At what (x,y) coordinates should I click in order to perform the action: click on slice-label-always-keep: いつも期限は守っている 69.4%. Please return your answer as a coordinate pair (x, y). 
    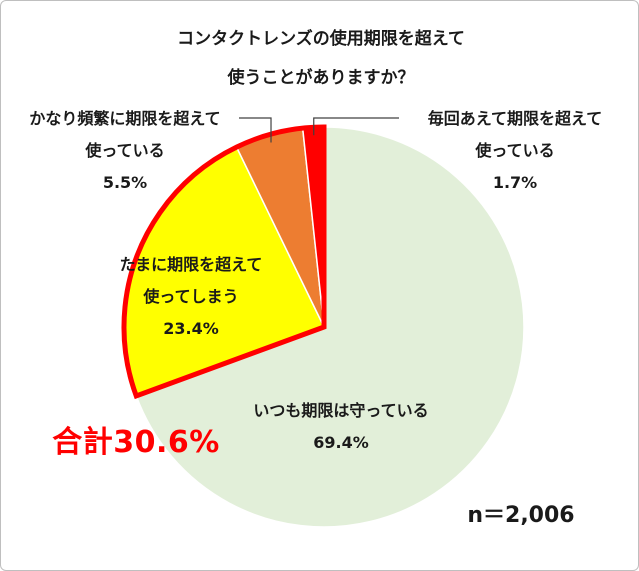
    Looking at the image, I should click on (341, 433).